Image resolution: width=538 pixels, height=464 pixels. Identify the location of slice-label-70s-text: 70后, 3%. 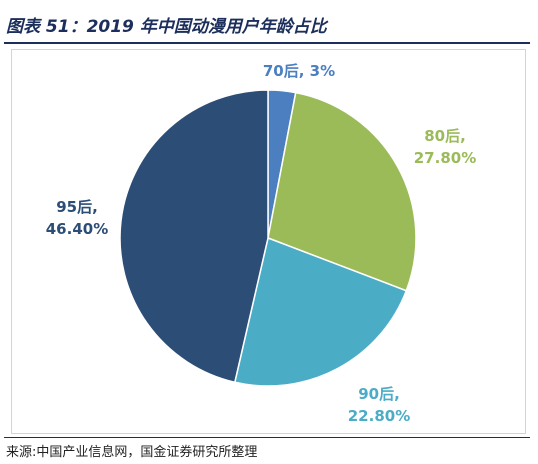
(299, 71).